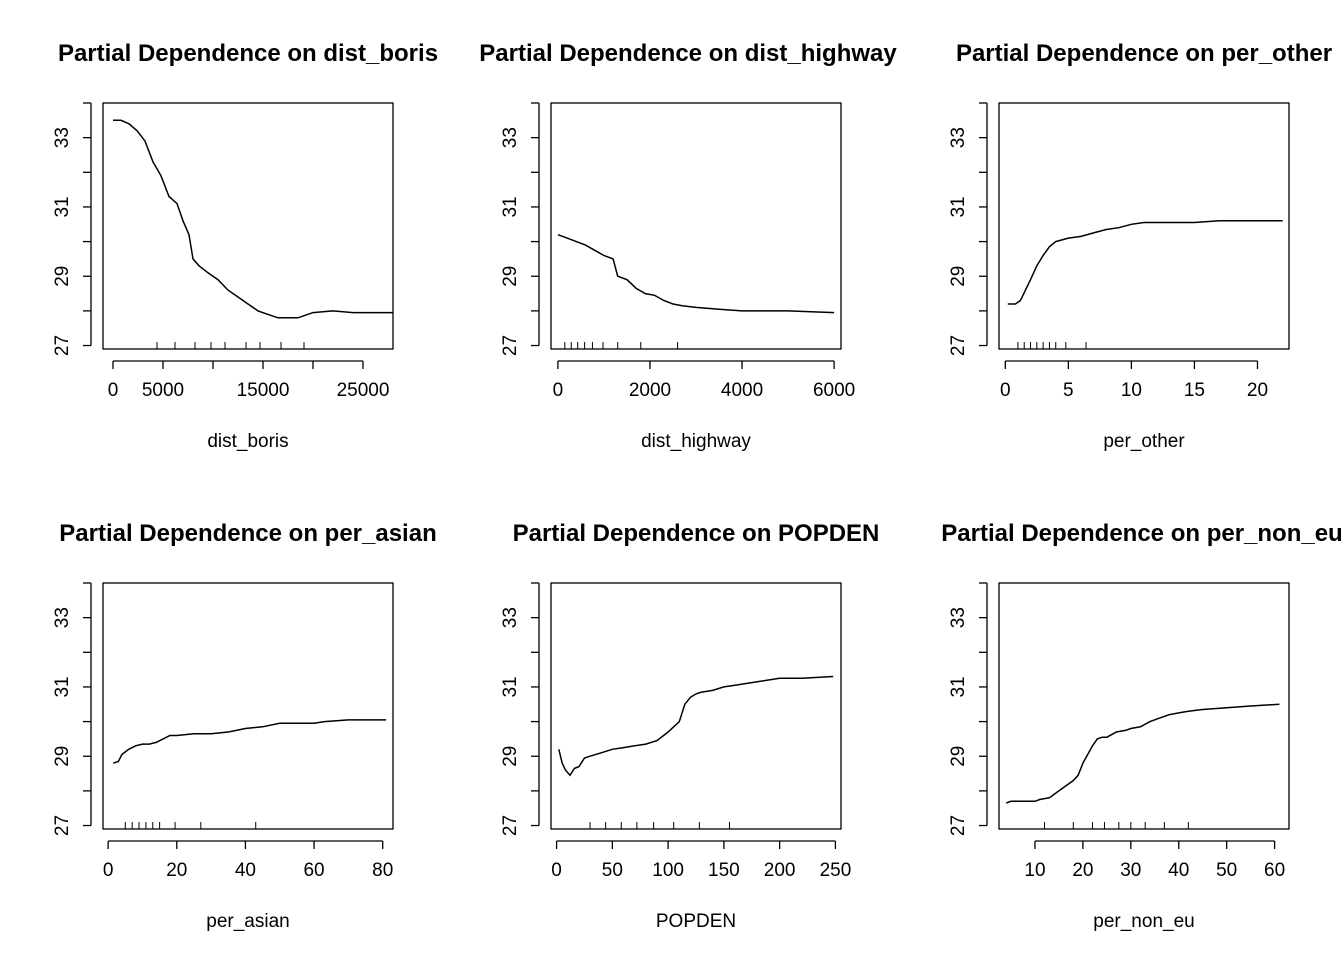 The height and width of the screenshot is (960, 1344). I want to click on x-tick-label: 5, so click(1068, 390).